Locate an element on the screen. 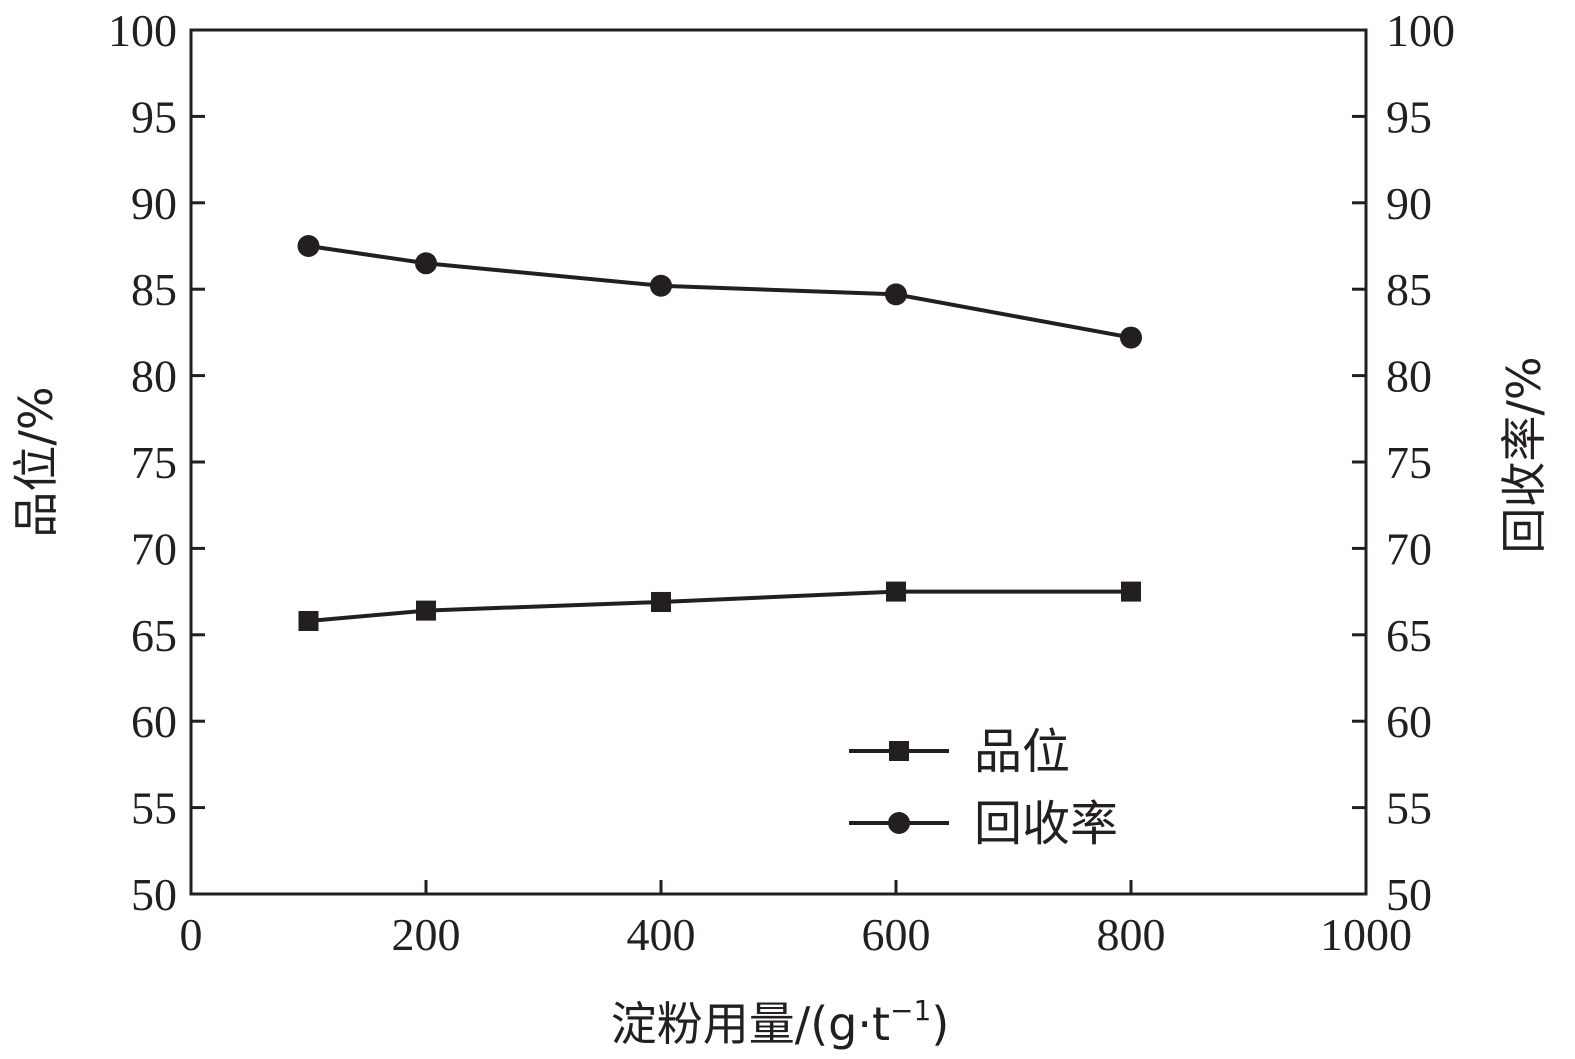  legend-recovery-marker is located at coordinates (899, 823).